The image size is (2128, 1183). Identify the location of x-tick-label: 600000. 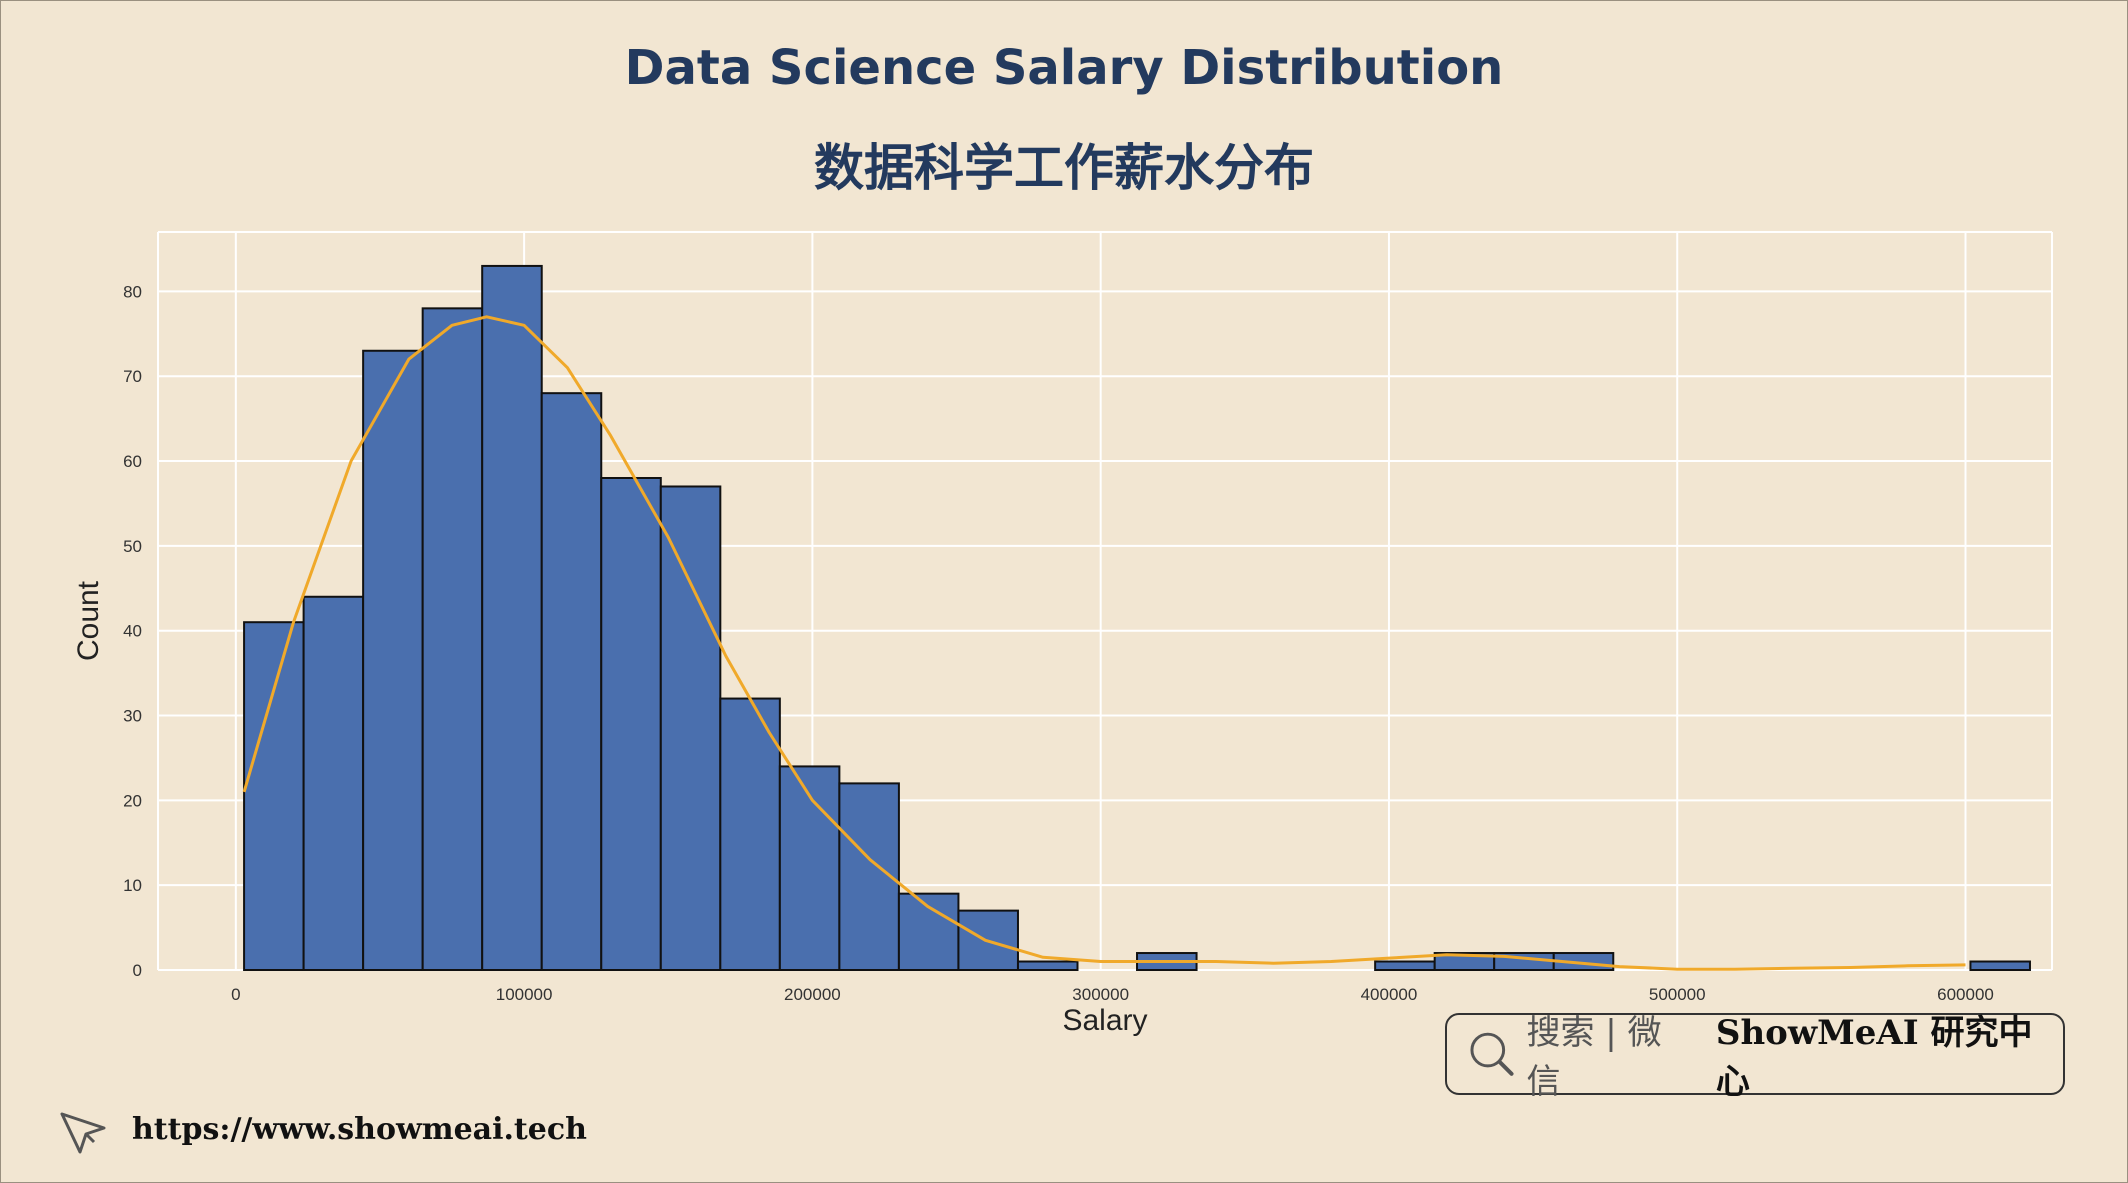
(1965, 994).